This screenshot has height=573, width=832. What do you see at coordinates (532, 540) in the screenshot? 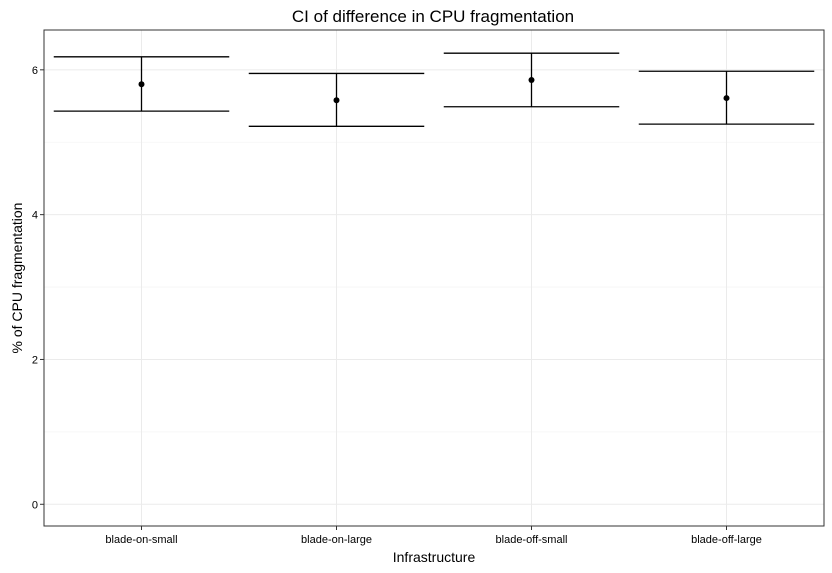
I see `x-tick-label: blade-off-small` at bounding box center [532, 540].